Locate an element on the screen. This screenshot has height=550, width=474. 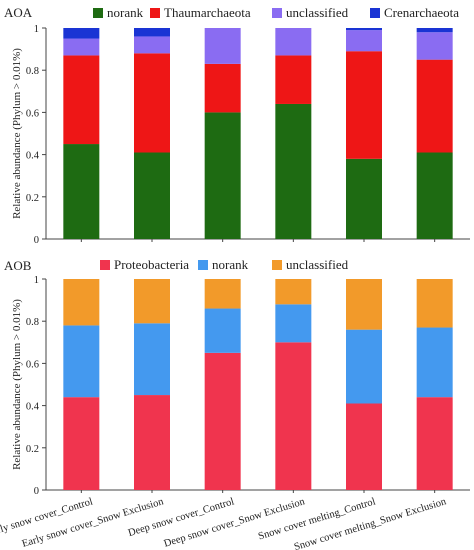
legend-label: Proteobacteria is located at coordinates (151, 264).